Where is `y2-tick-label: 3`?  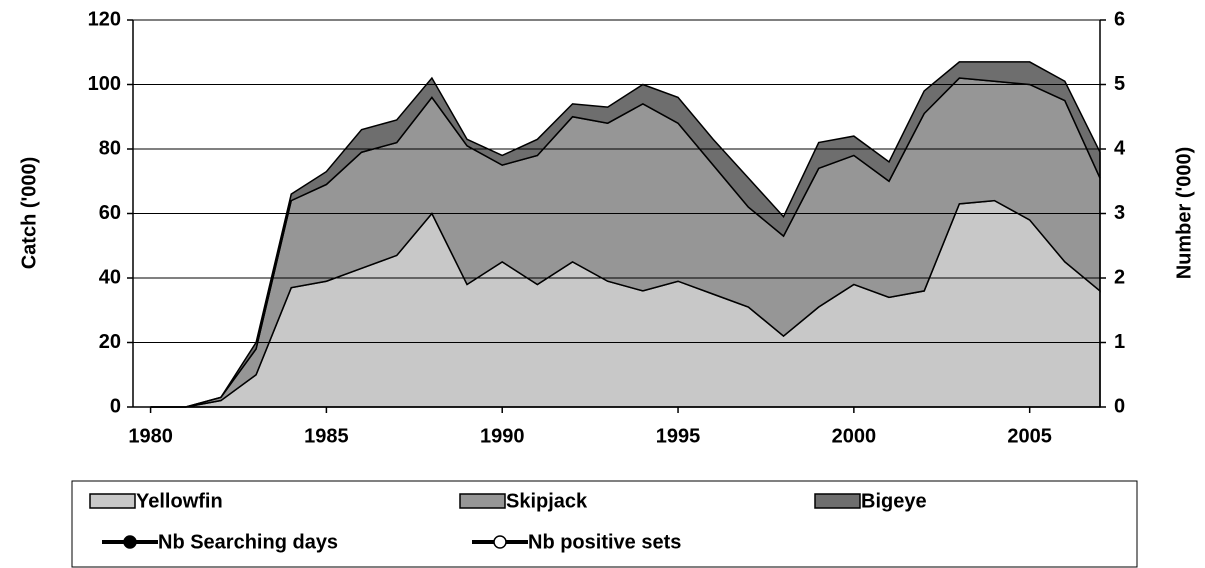
y2-tick-label: 3 is located at coordinates (1119, 213).